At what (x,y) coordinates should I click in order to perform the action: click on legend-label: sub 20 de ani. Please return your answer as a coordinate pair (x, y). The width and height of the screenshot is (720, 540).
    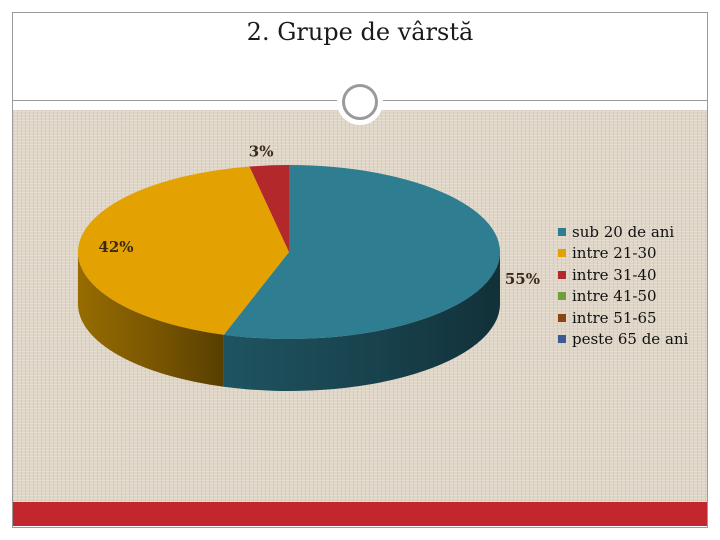
    Looking at the image, I should click on (623, 231).